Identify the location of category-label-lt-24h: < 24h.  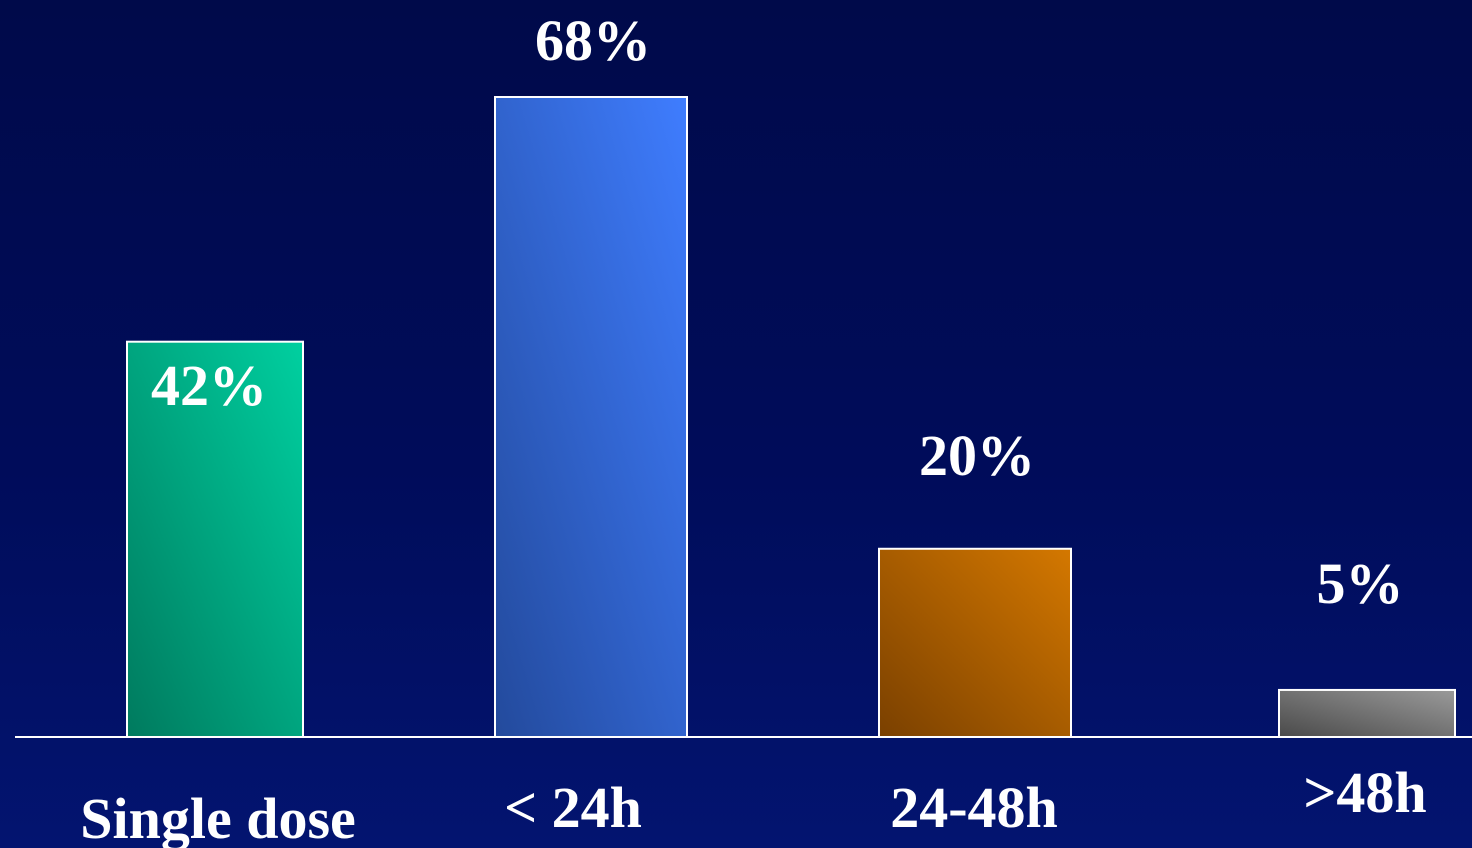
(573, 807).